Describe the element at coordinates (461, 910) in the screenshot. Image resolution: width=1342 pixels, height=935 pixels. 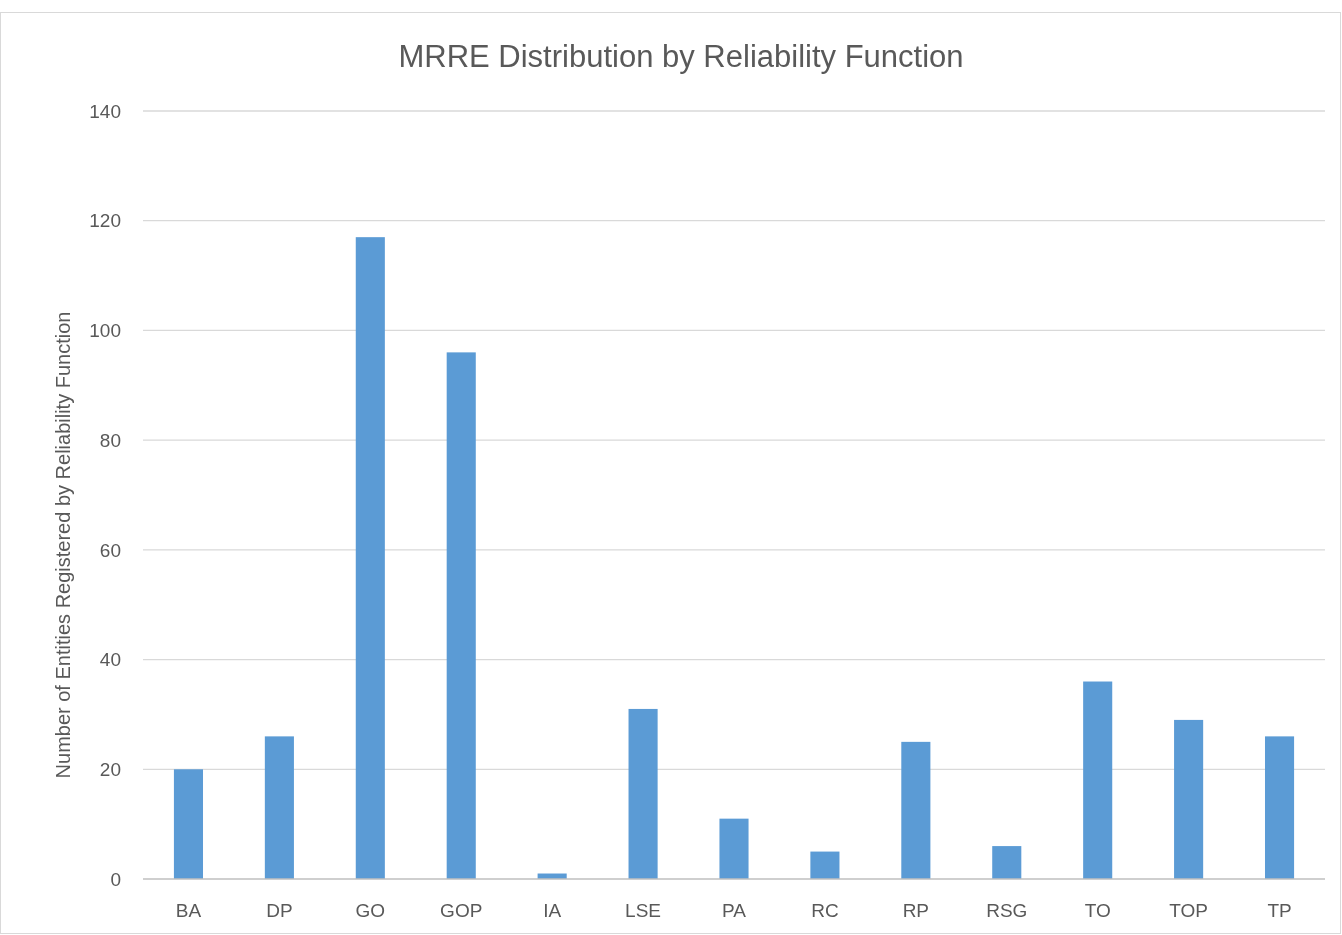
I see `x-tick-label: GOP` at that location.